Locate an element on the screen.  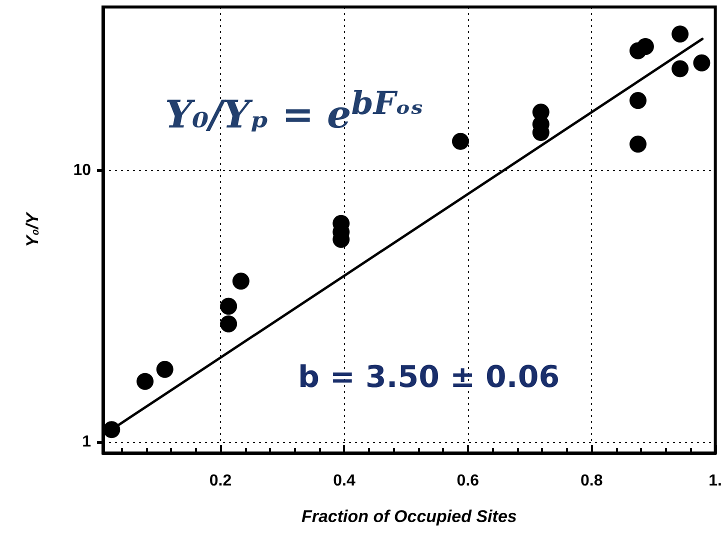
x-tick-label: 0.6 is located at coordinates (468, 481).